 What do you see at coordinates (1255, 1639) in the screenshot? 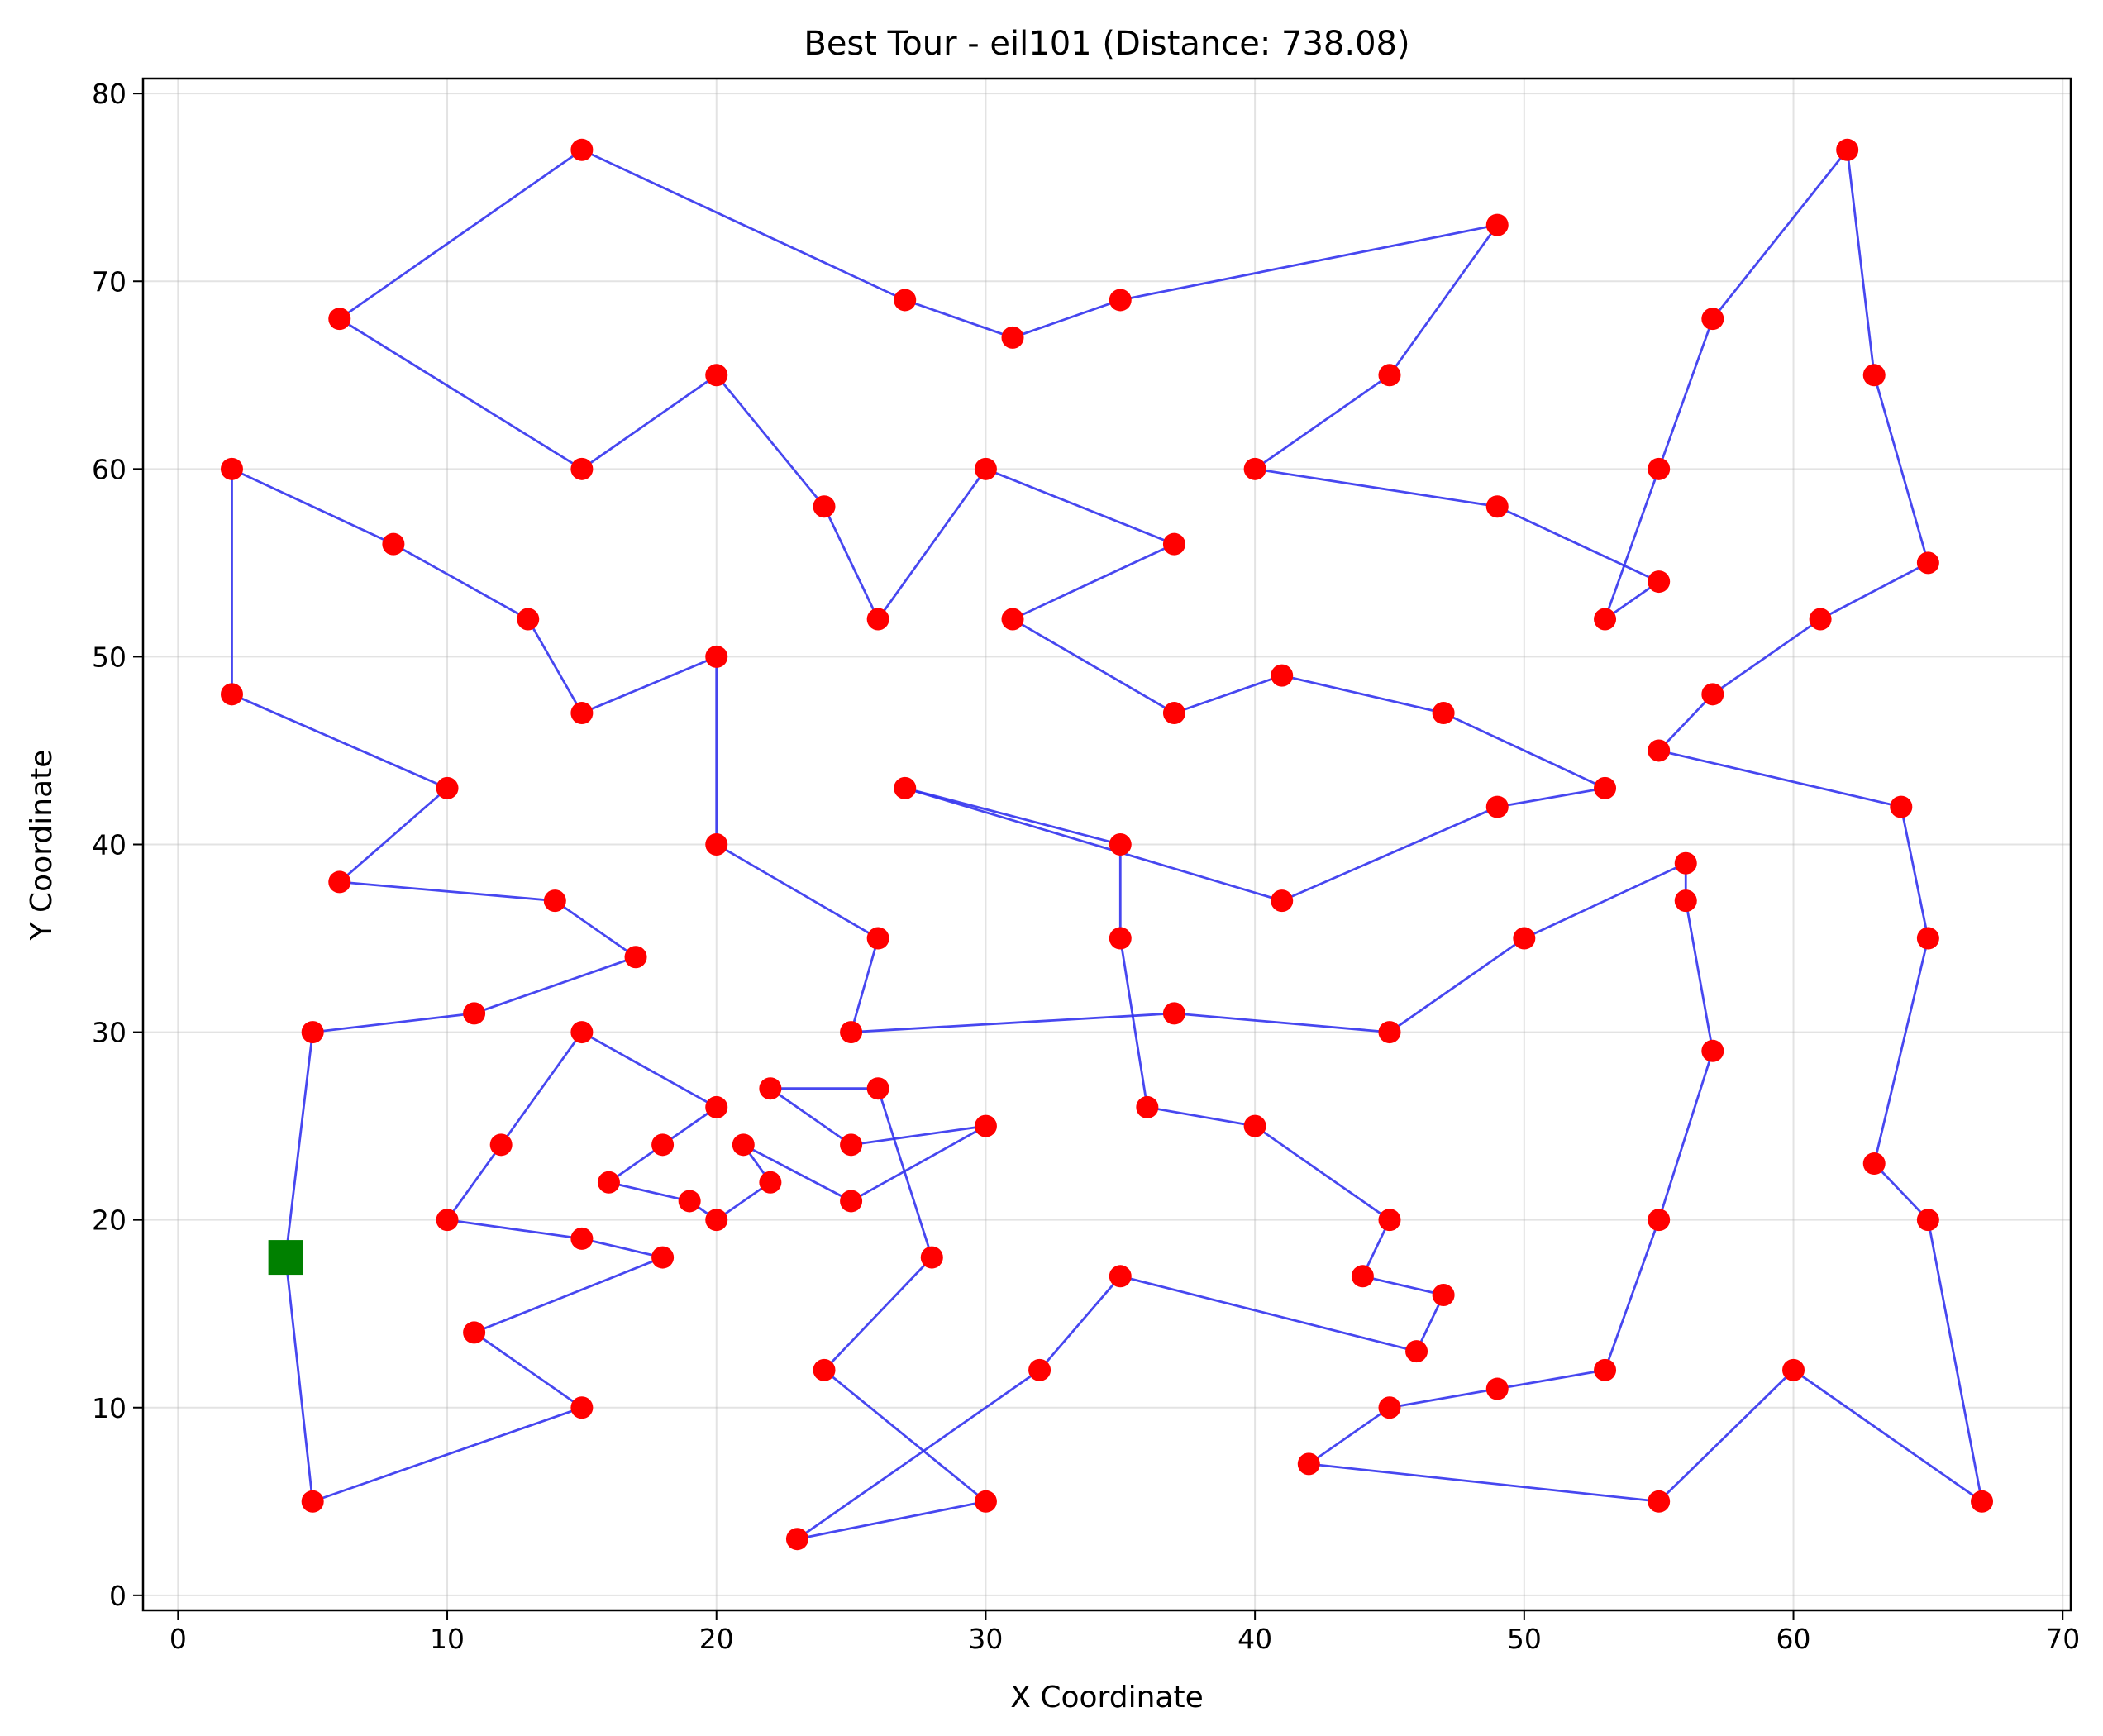
I see `x-tick-label: 40` at bounding box center [1255, 1639].